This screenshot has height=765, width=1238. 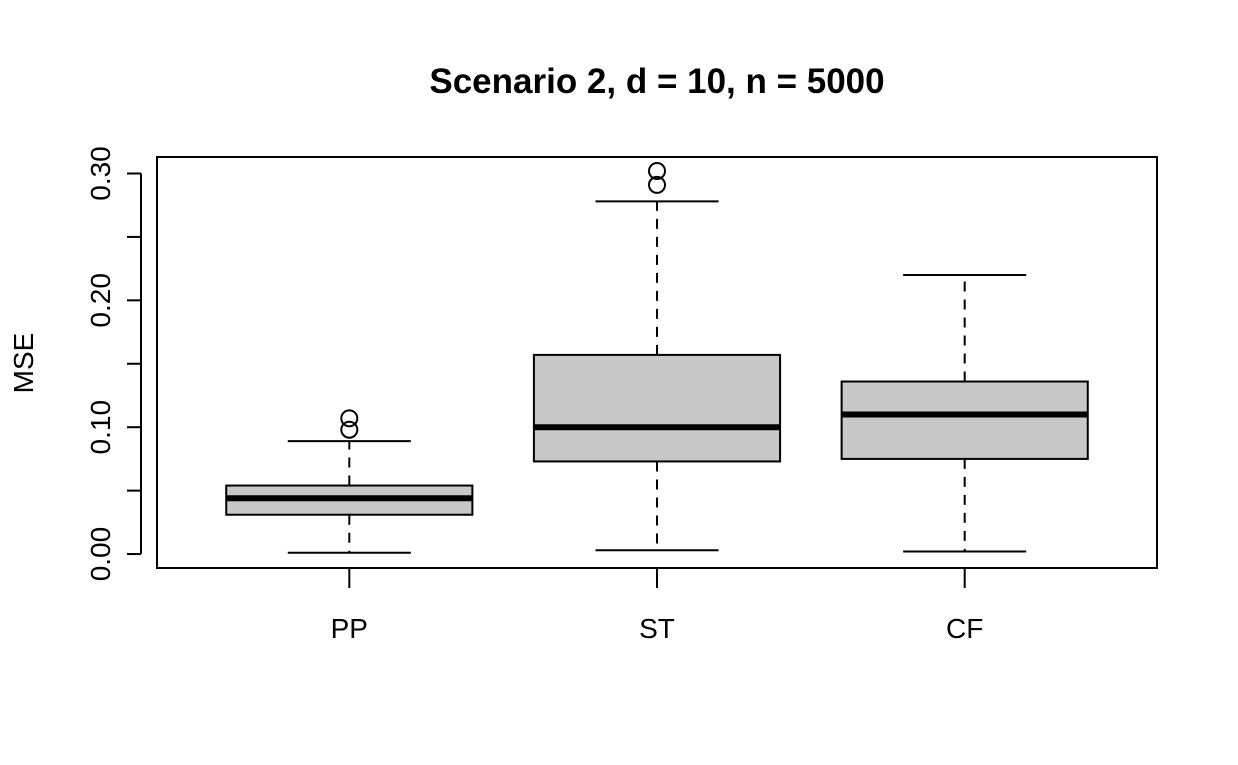 What do you see at coordinates (100, 554) in the screenshot?
I see `y-tick-label: 0.00` at bounding box center [100, 554].